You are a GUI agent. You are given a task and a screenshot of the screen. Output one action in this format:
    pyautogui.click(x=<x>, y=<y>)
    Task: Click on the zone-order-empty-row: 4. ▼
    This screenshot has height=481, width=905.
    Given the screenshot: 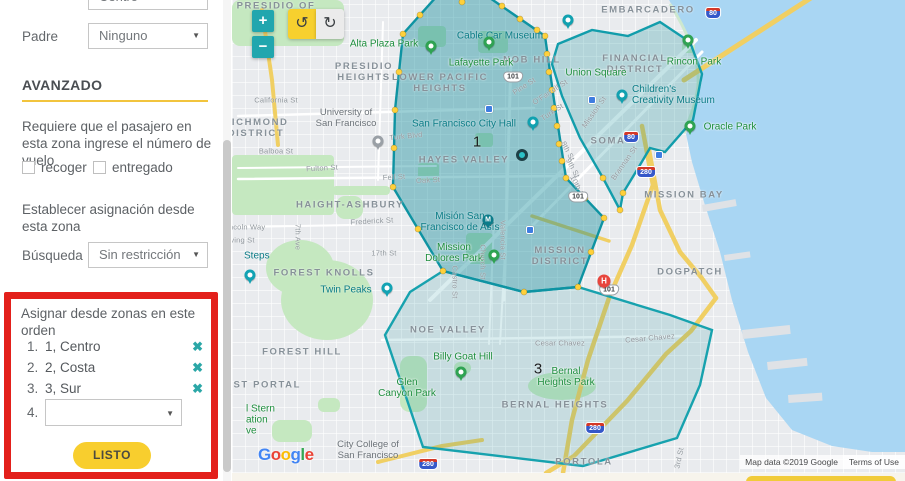 What is the action you would take?
    pyautogui.click(x=116, y=413)
    